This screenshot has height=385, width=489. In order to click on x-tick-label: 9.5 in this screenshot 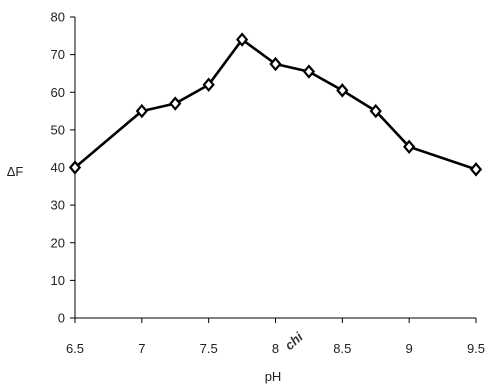, I will do `click(476, 348)`.